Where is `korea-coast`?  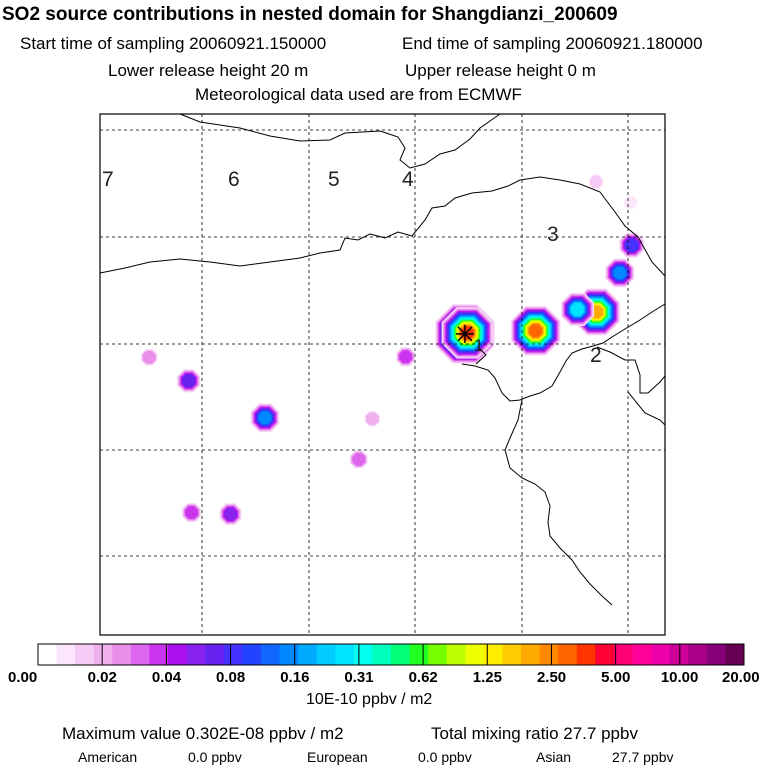 korea-coast is located at coordinates (646, 408).